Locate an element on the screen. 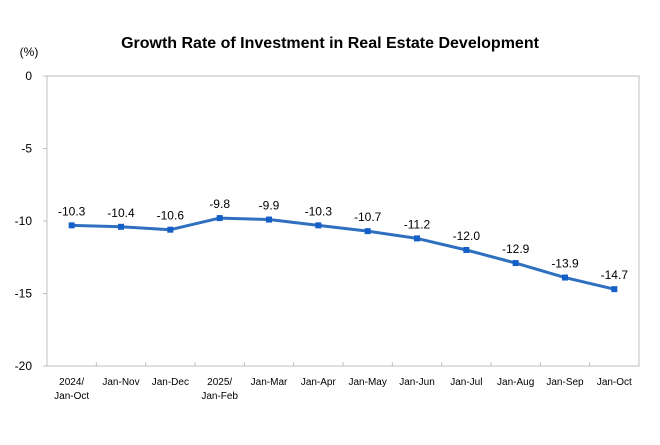 The height and width of the screenshot is (445, 660). data-label: -9.9 is located at coordinates (269, 206).